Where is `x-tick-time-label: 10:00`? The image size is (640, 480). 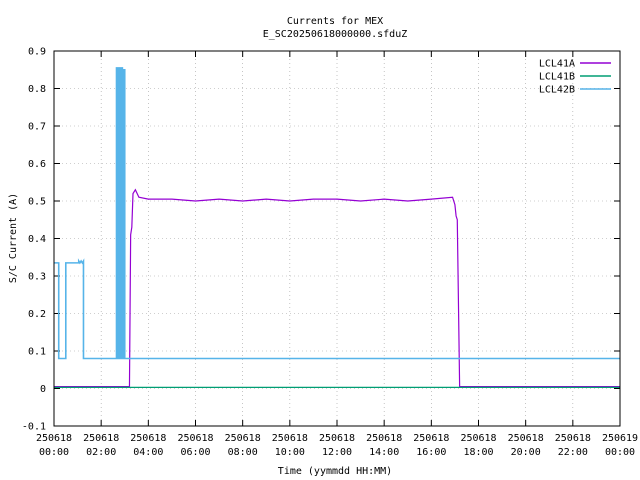
x-tick-time-label: 10:00 is located at coordinates (290, 452).